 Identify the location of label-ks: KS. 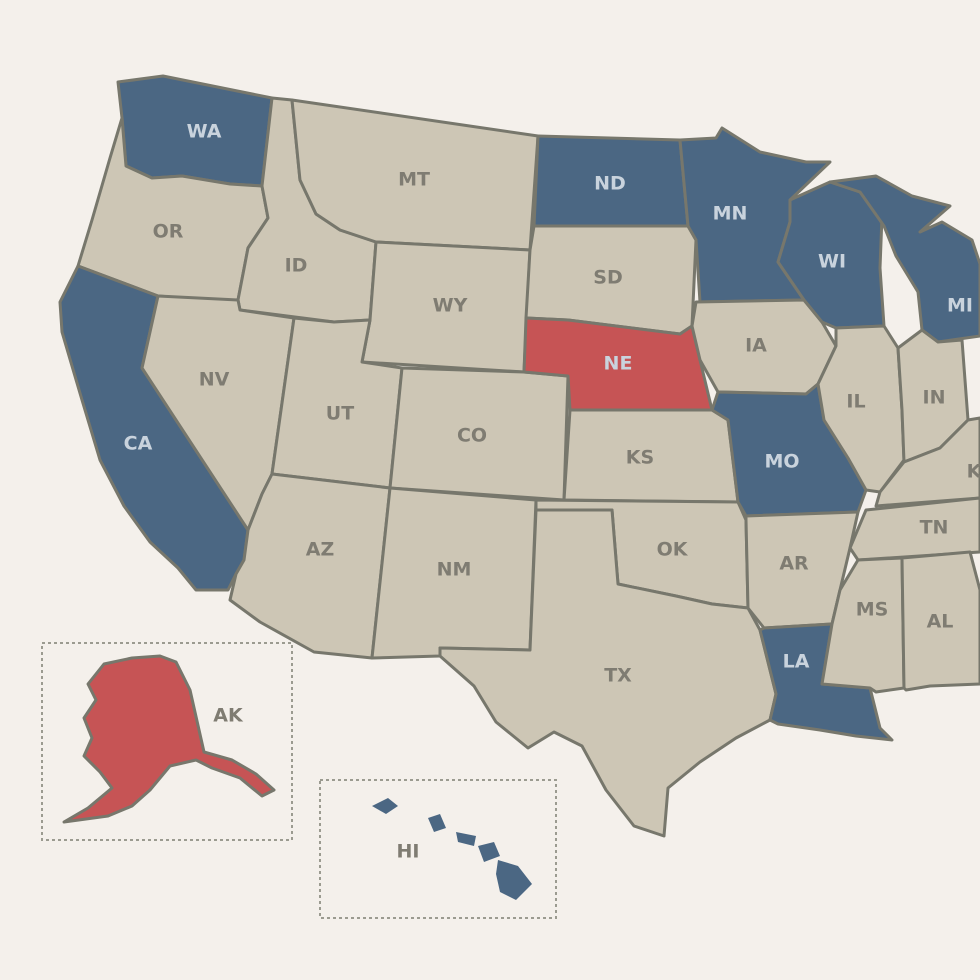
(640, 458).